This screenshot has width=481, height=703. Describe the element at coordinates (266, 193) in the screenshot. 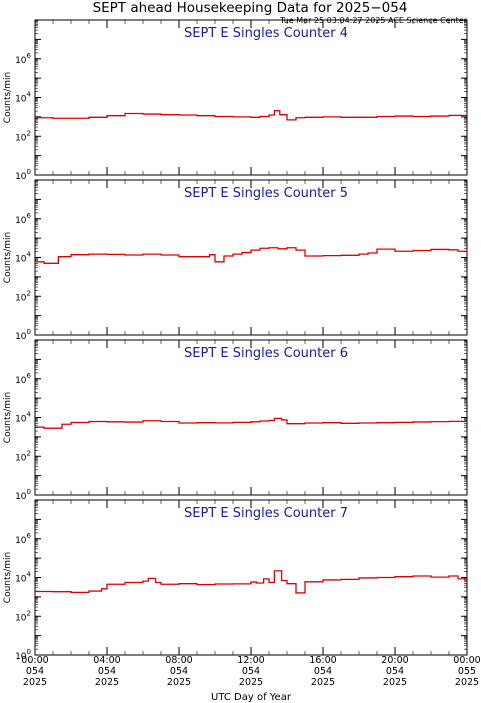

I see `panel-title: SEPT E Singles Counter 5` at that location.